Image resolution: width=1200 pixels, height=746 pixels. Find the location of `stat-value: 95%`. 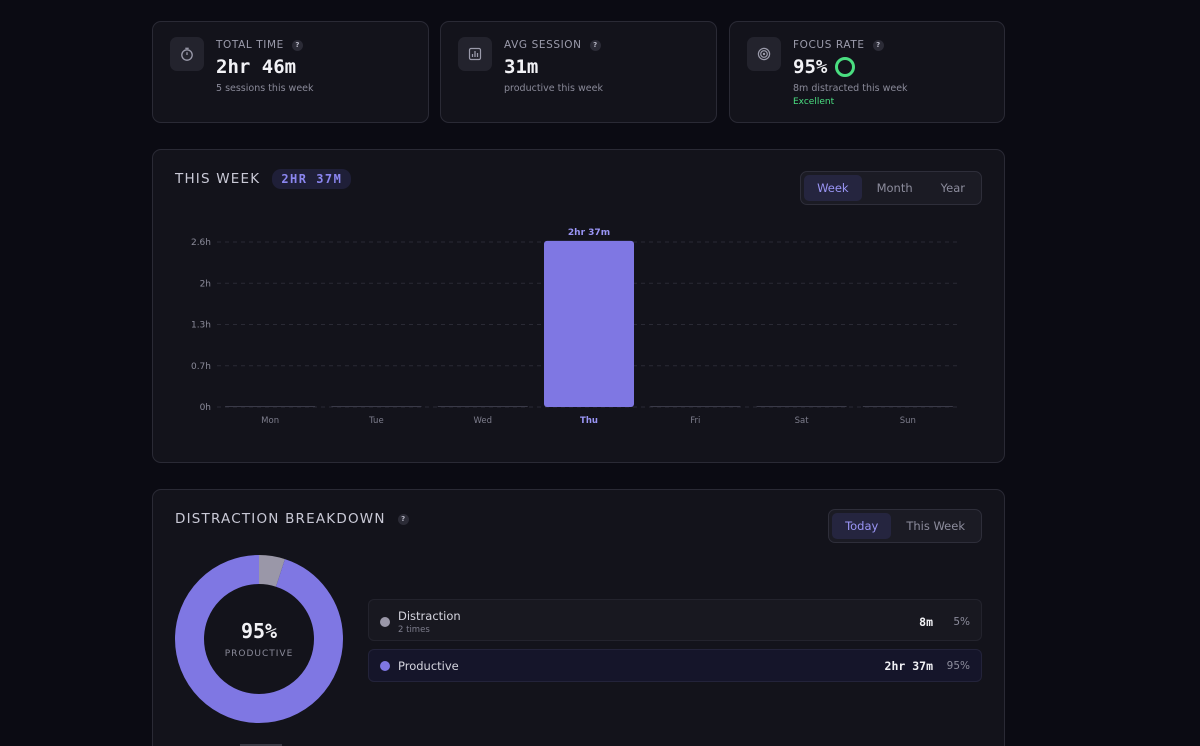

stat-value: 95% is located at coordinates (810, 67).